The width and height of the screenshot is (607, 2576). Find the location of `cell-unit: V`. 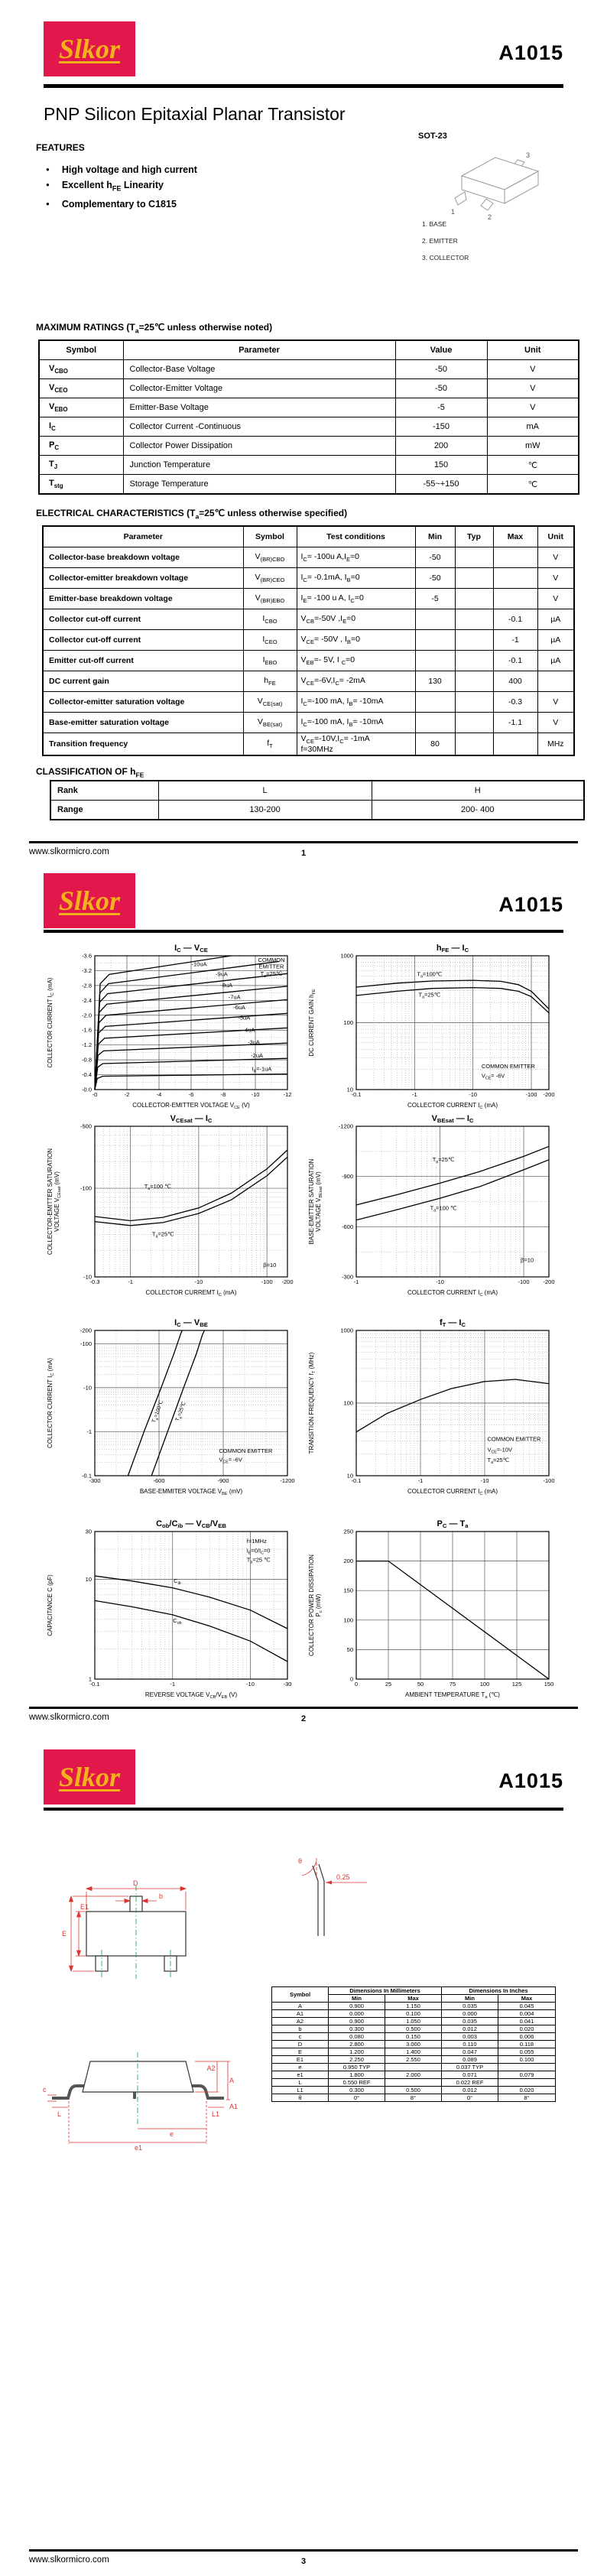

cell-unit: V is located at coordinates (556, 702).